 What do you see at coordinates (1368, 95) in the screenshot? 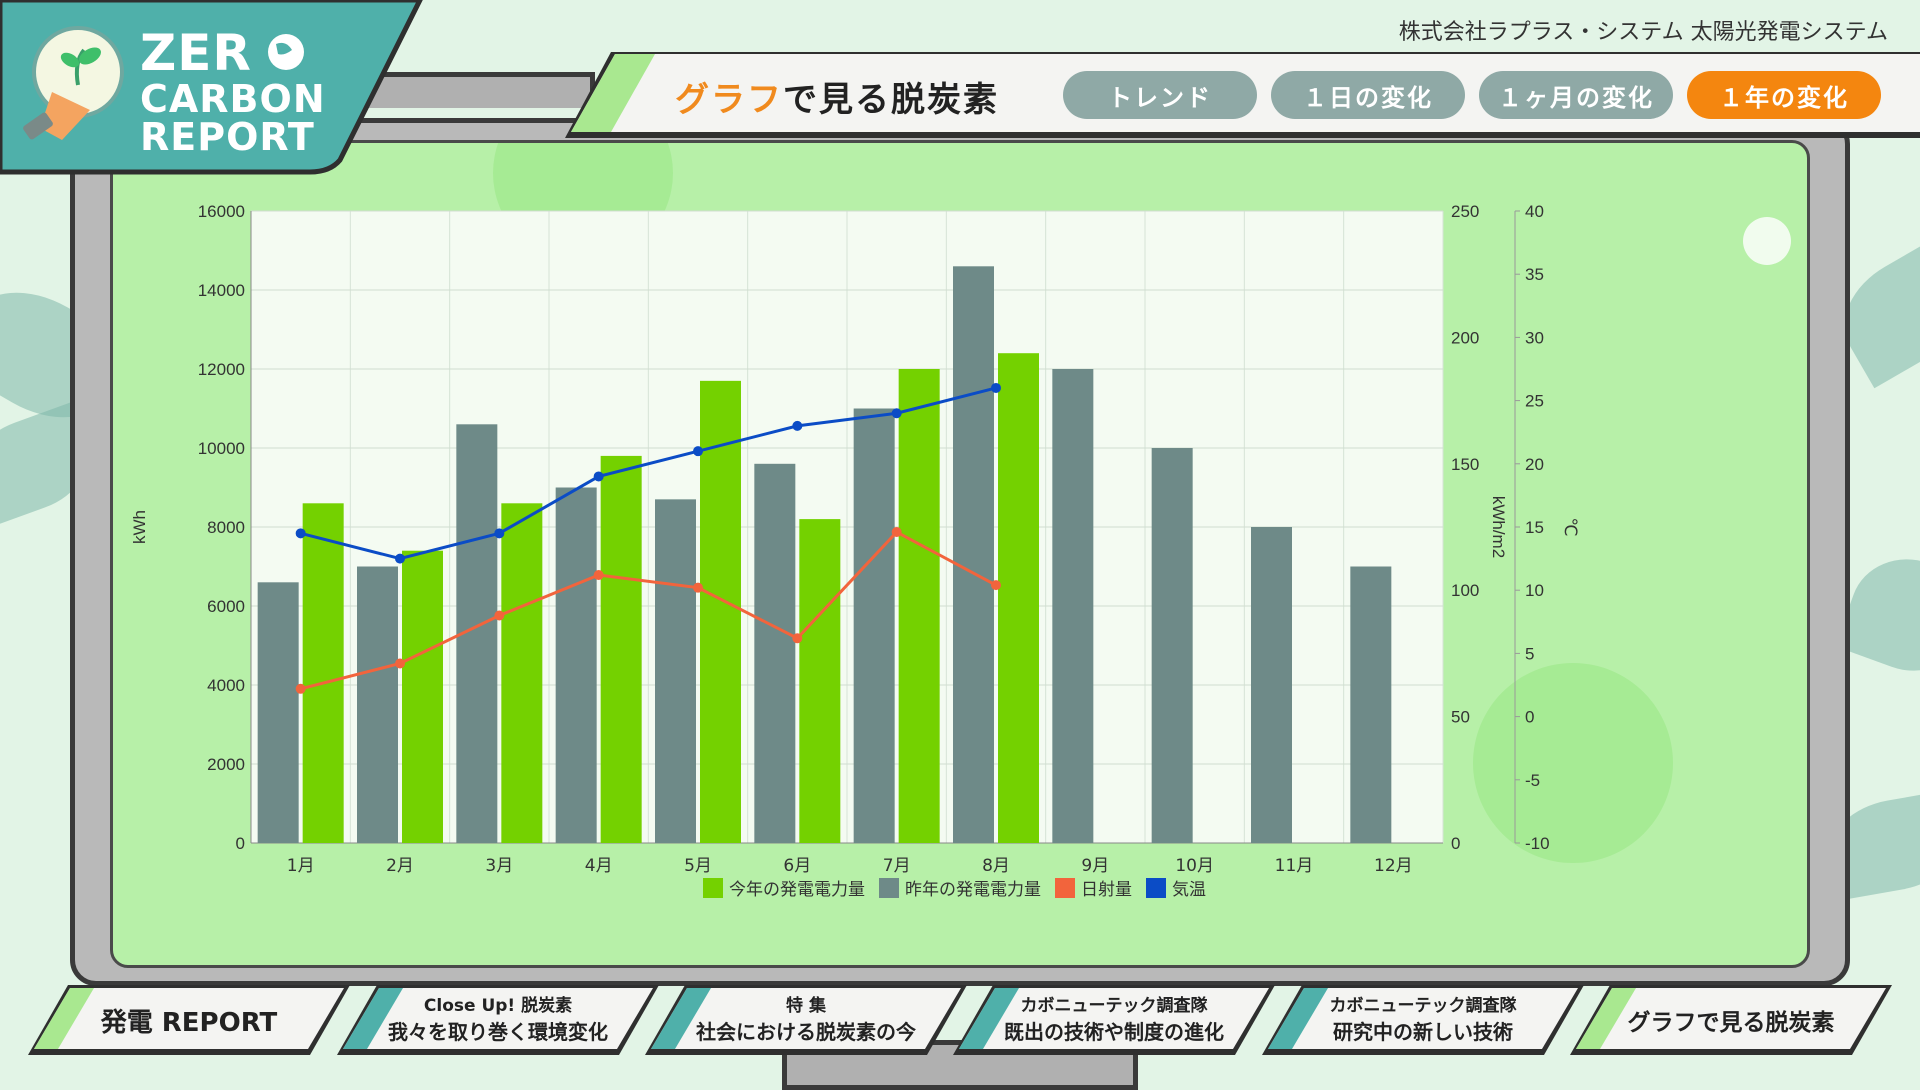
I see `tab-daily: １日の変化` at bounding box center [1368, 95].